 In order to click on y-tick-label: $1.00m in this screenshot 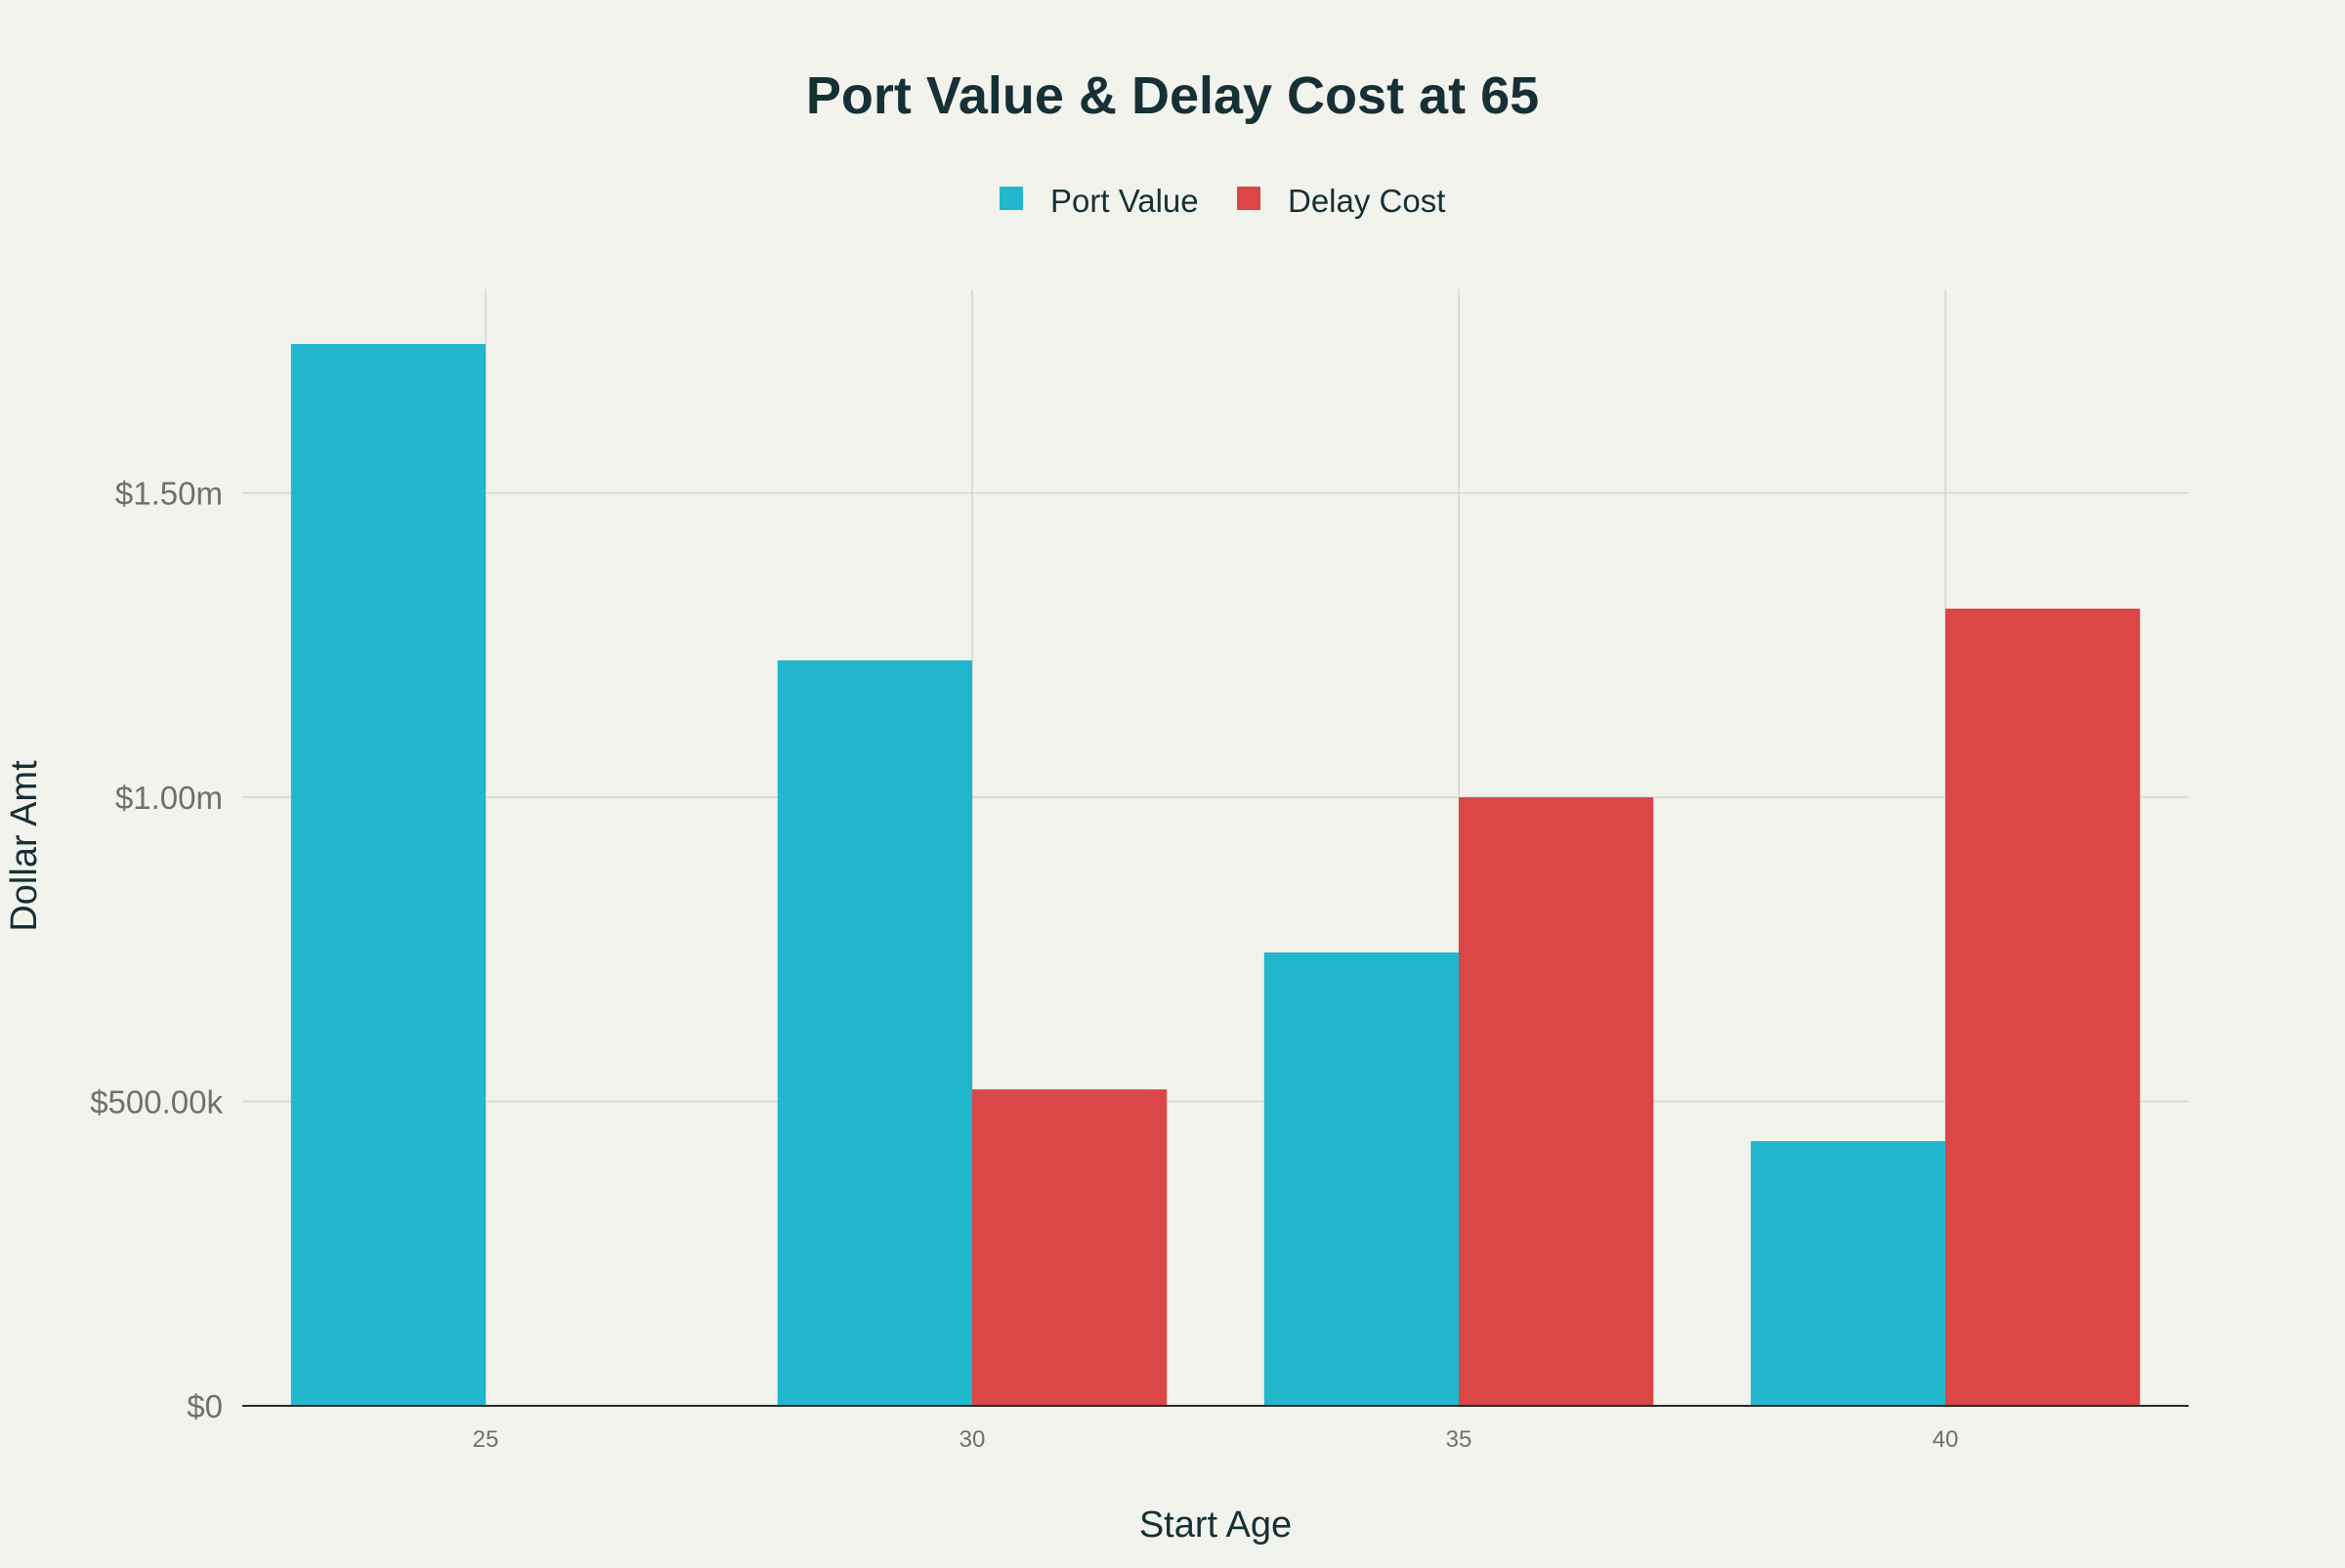, I will do `click(169, 798)`.